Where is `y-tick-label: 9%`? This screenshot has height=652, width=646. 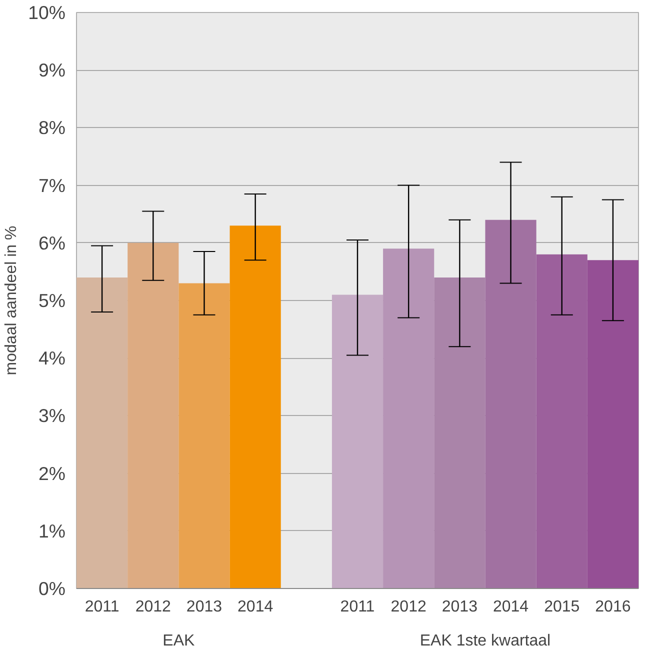
y-tick-label: 9% is located at coordinates (52, 70).